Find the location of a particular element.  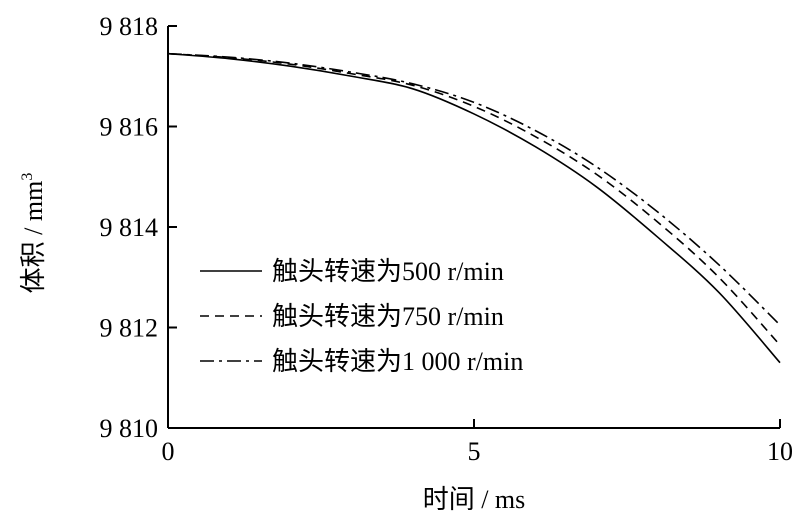

y-tick-label: 9 814 is located at coordinates (129, 227).